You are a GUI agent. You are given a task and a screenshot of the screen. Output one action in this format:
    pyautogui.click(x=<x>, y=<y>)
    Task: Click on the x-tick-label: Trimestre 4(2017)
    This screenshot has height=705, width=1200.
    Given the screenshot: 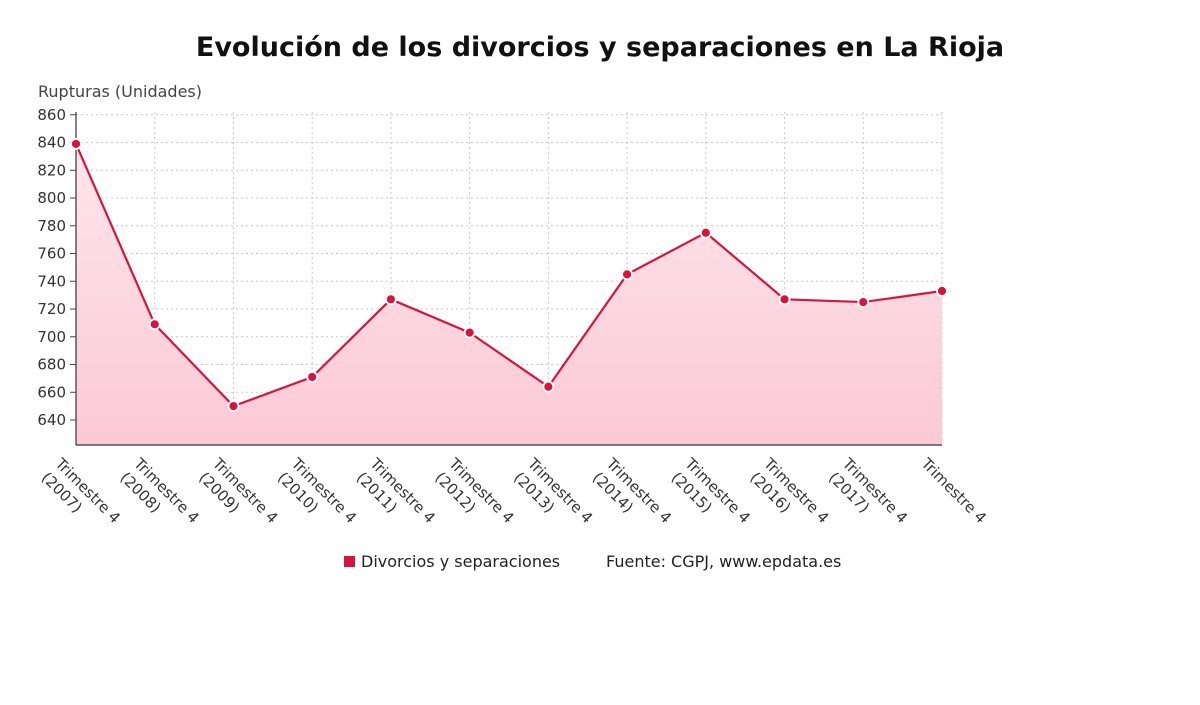 What is the action you would take?
    pyautogui.click(x=867, y=497)
    